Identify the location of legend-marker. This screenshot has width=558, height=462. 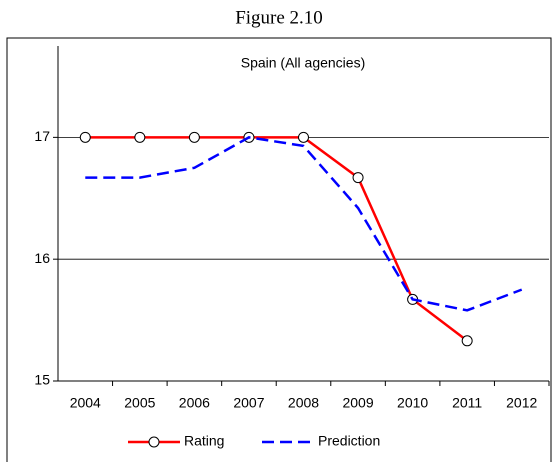
(154, 442).